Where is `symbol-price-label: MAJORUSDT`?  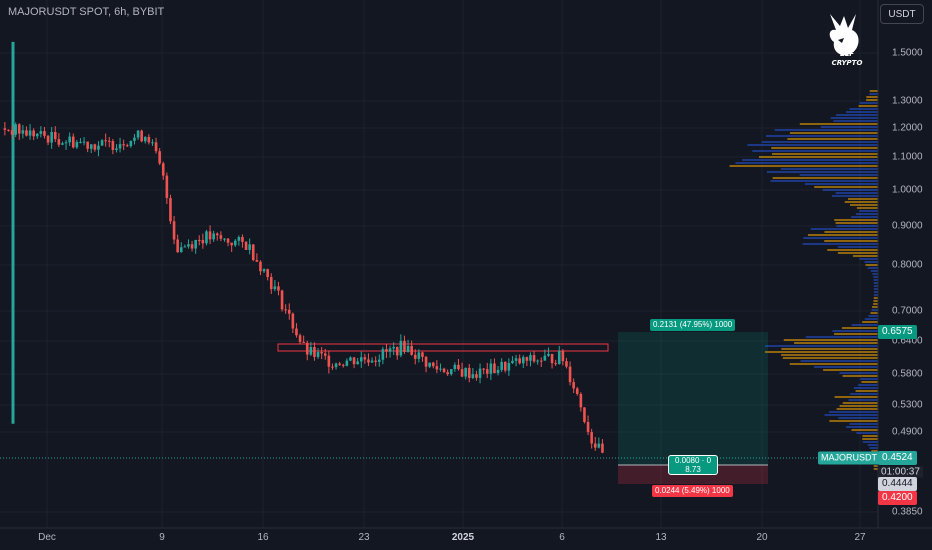 symbol-price-label: MAJORUSDT is located at coordinates (849, 458).